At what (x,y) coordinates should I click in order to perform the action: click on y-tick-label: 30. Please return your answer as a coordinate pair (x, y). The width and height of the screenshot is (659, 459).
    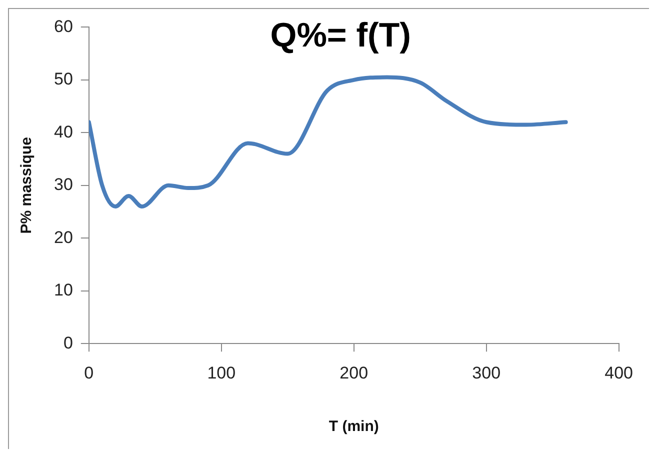
    Looking at the image, I should click on (63, 184).